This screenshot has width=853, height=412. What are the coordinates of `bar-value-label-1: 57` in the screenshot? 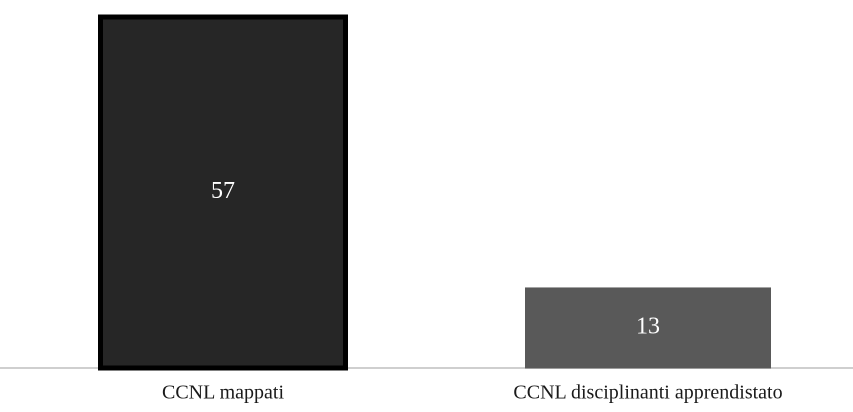 It's located at (223, 191).